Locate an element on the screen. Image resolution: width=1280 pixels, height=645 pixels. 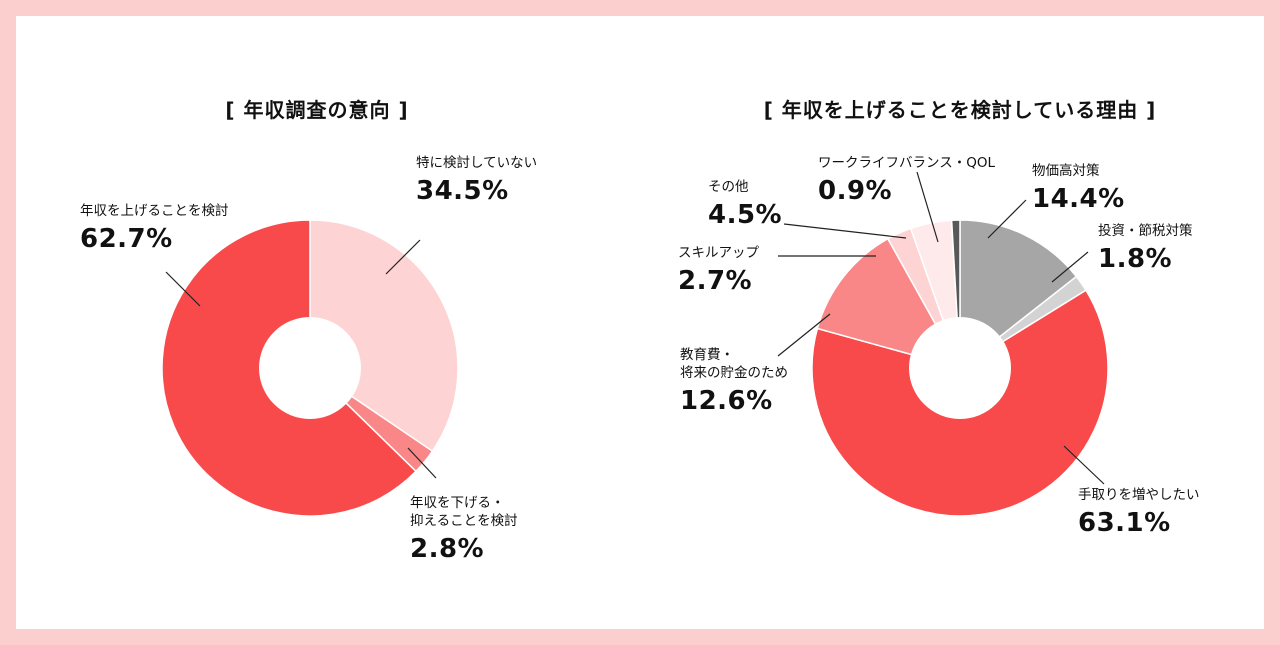
label-investment-tax: 投資・節税対策 1.8% is located at coordinates (1145, 248).